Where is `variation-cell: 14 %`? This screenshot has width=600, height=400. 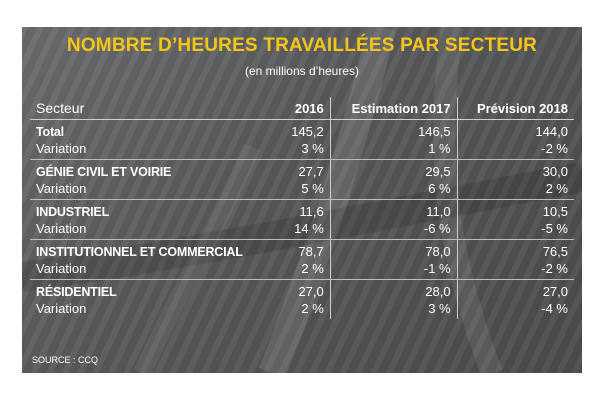
variation-cell: 14 % is located at coordinates (289, 230).